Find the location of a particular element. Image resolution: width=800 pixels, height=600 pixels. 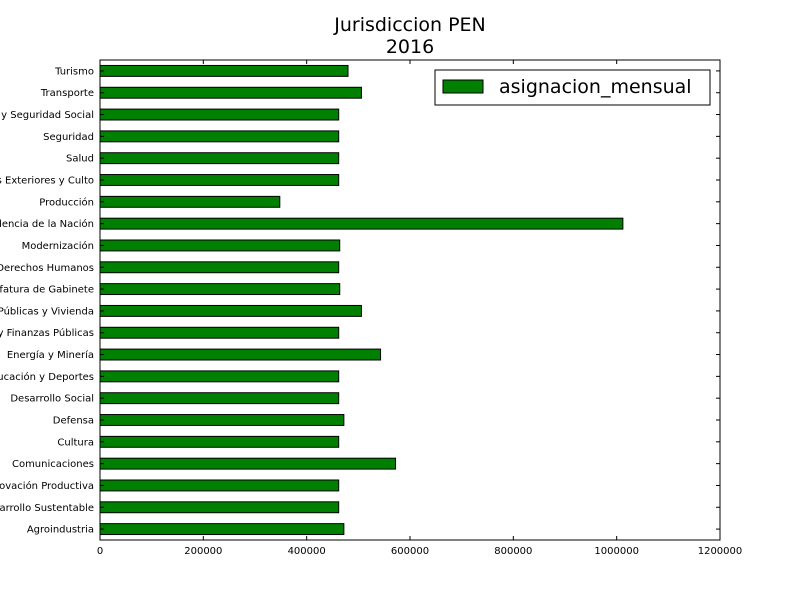

y-tick-label: Hacienda y Finanzas Públicas is located at coordinates (47, 333).